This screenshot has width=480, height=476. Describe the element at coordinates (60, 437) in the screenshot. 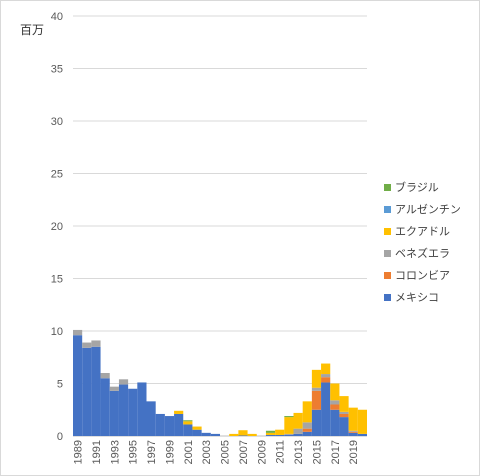

I see `y-tick-label: 0` at that location.